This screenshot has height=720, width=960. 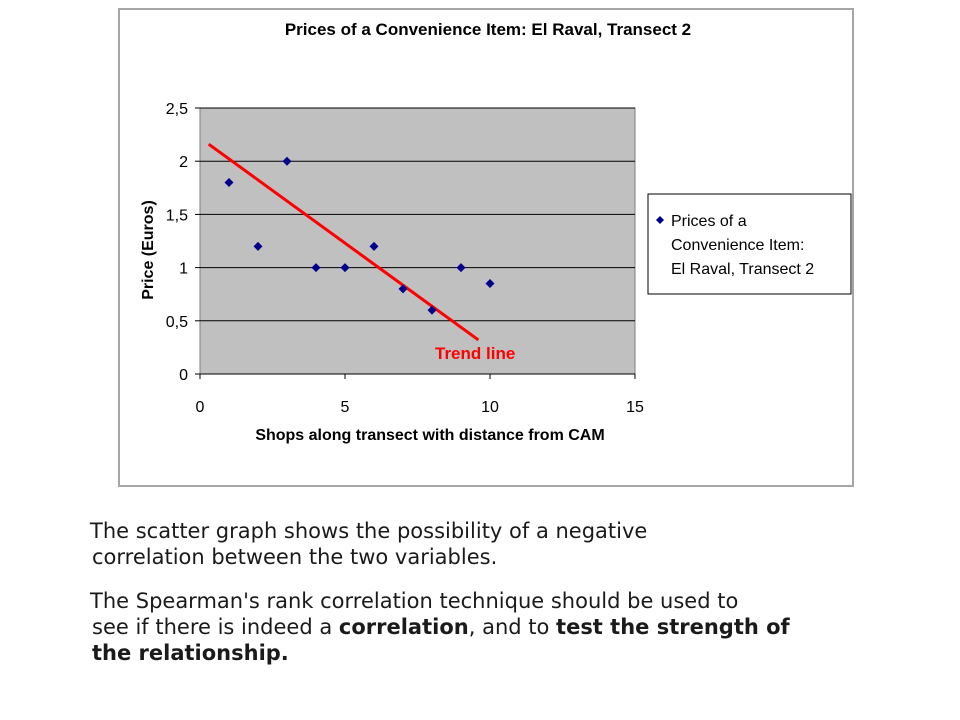 I want to click on legend-box, so click(x=749, y=244).